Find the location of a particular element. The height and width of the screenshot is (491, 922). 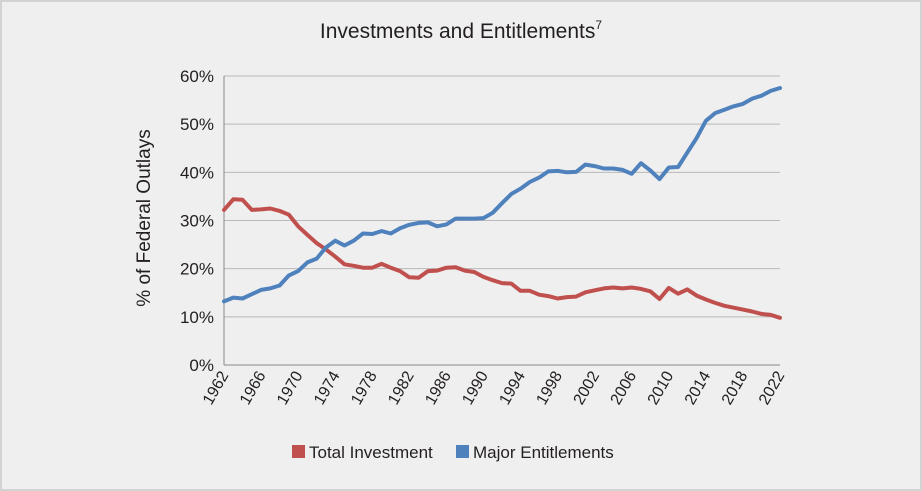

chart-title-superscript: 7 is located at coordinates (598, 25).